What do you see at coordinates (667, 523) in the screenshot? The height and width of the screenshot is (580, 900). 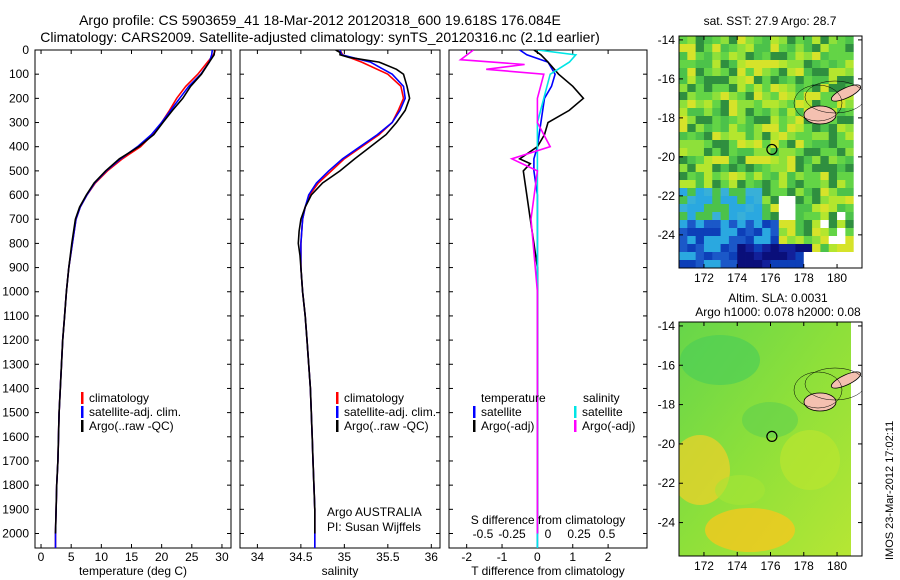 I see `latitude-tick-label: -24` at bounding box center [667, 523].